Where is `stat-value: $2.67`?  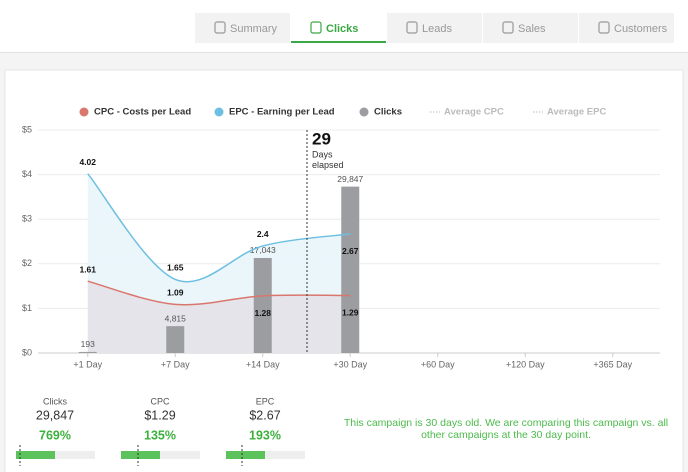
stat-value: $2.67 is located at coordinates (264, 415).